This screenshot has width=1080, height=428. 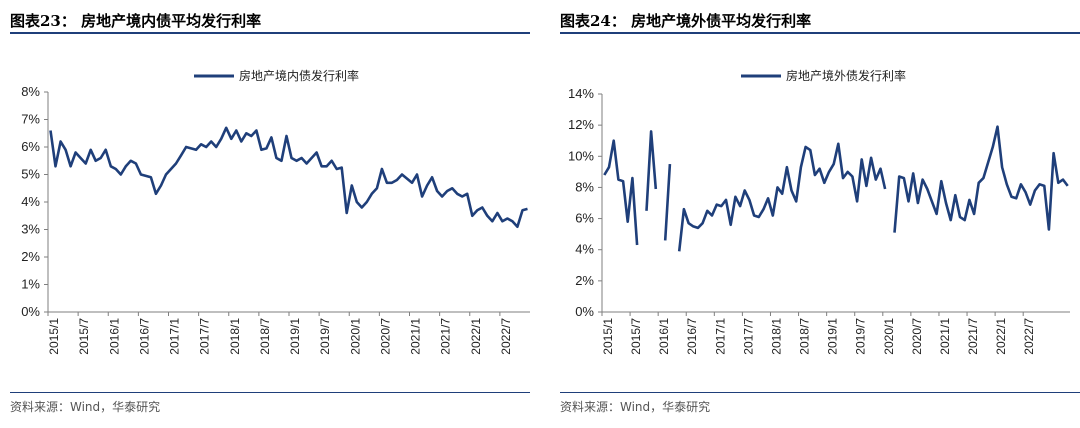 What do you see at coordinates (30, 119) in the screenshot?
I see `y-tick-label: 7%` at bounding box center [30, 119].